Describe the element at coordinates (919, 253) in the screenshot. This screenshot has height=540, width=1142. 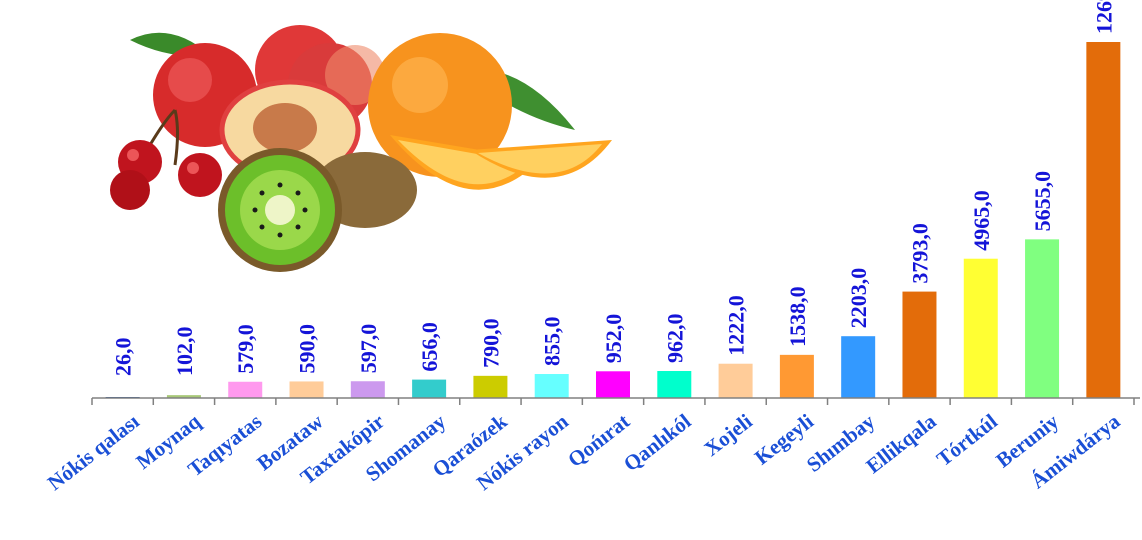
I see `bar-value-label: 3793,0` at that location.